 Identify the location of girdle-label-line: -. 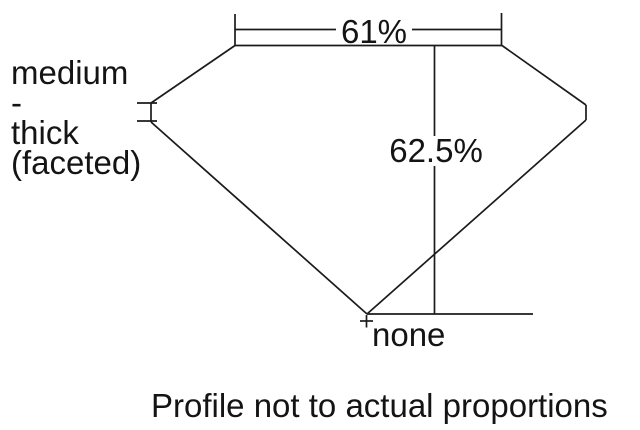
(16, 102).